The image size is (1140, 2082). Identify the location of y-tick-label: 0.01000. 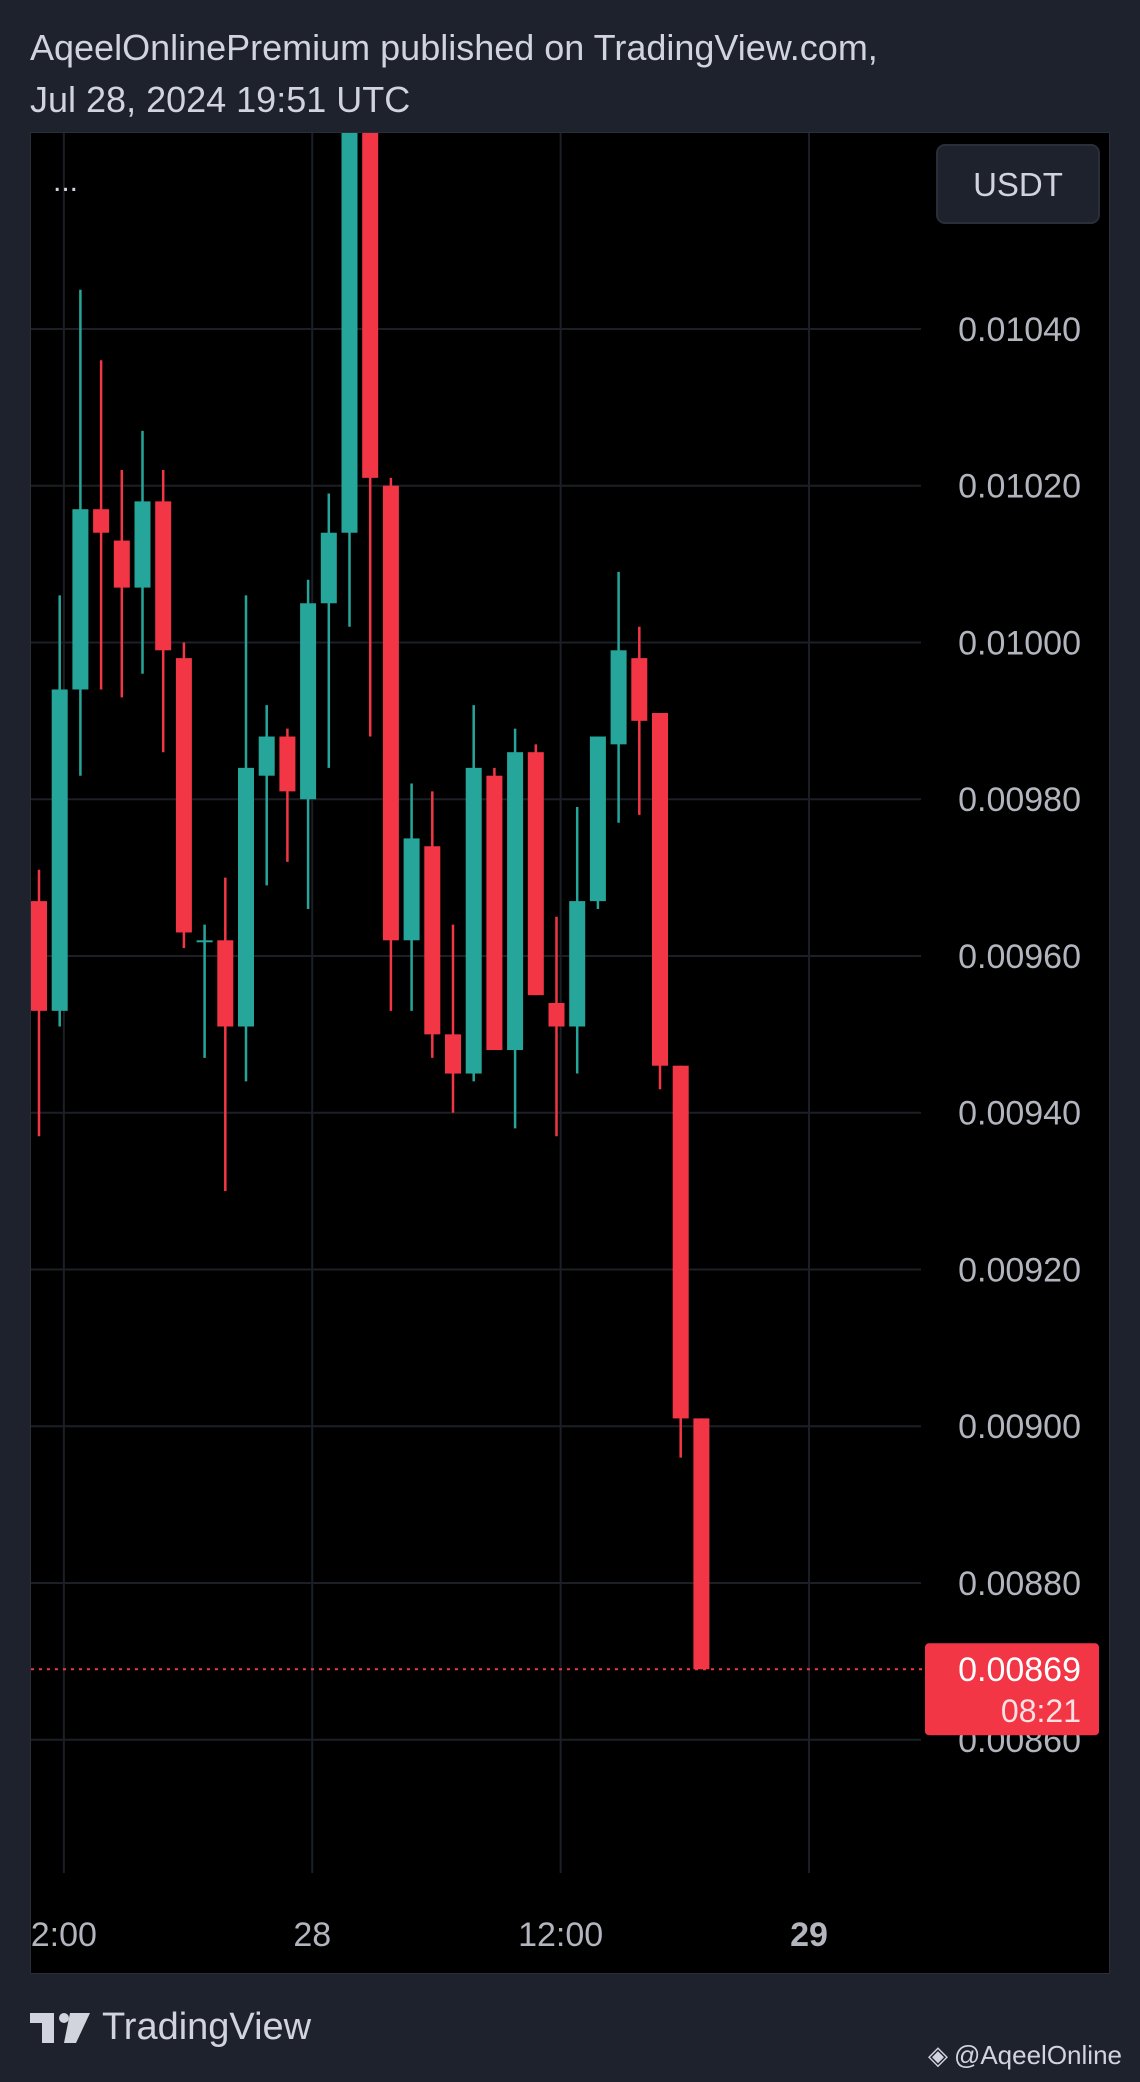
(1019, 643).